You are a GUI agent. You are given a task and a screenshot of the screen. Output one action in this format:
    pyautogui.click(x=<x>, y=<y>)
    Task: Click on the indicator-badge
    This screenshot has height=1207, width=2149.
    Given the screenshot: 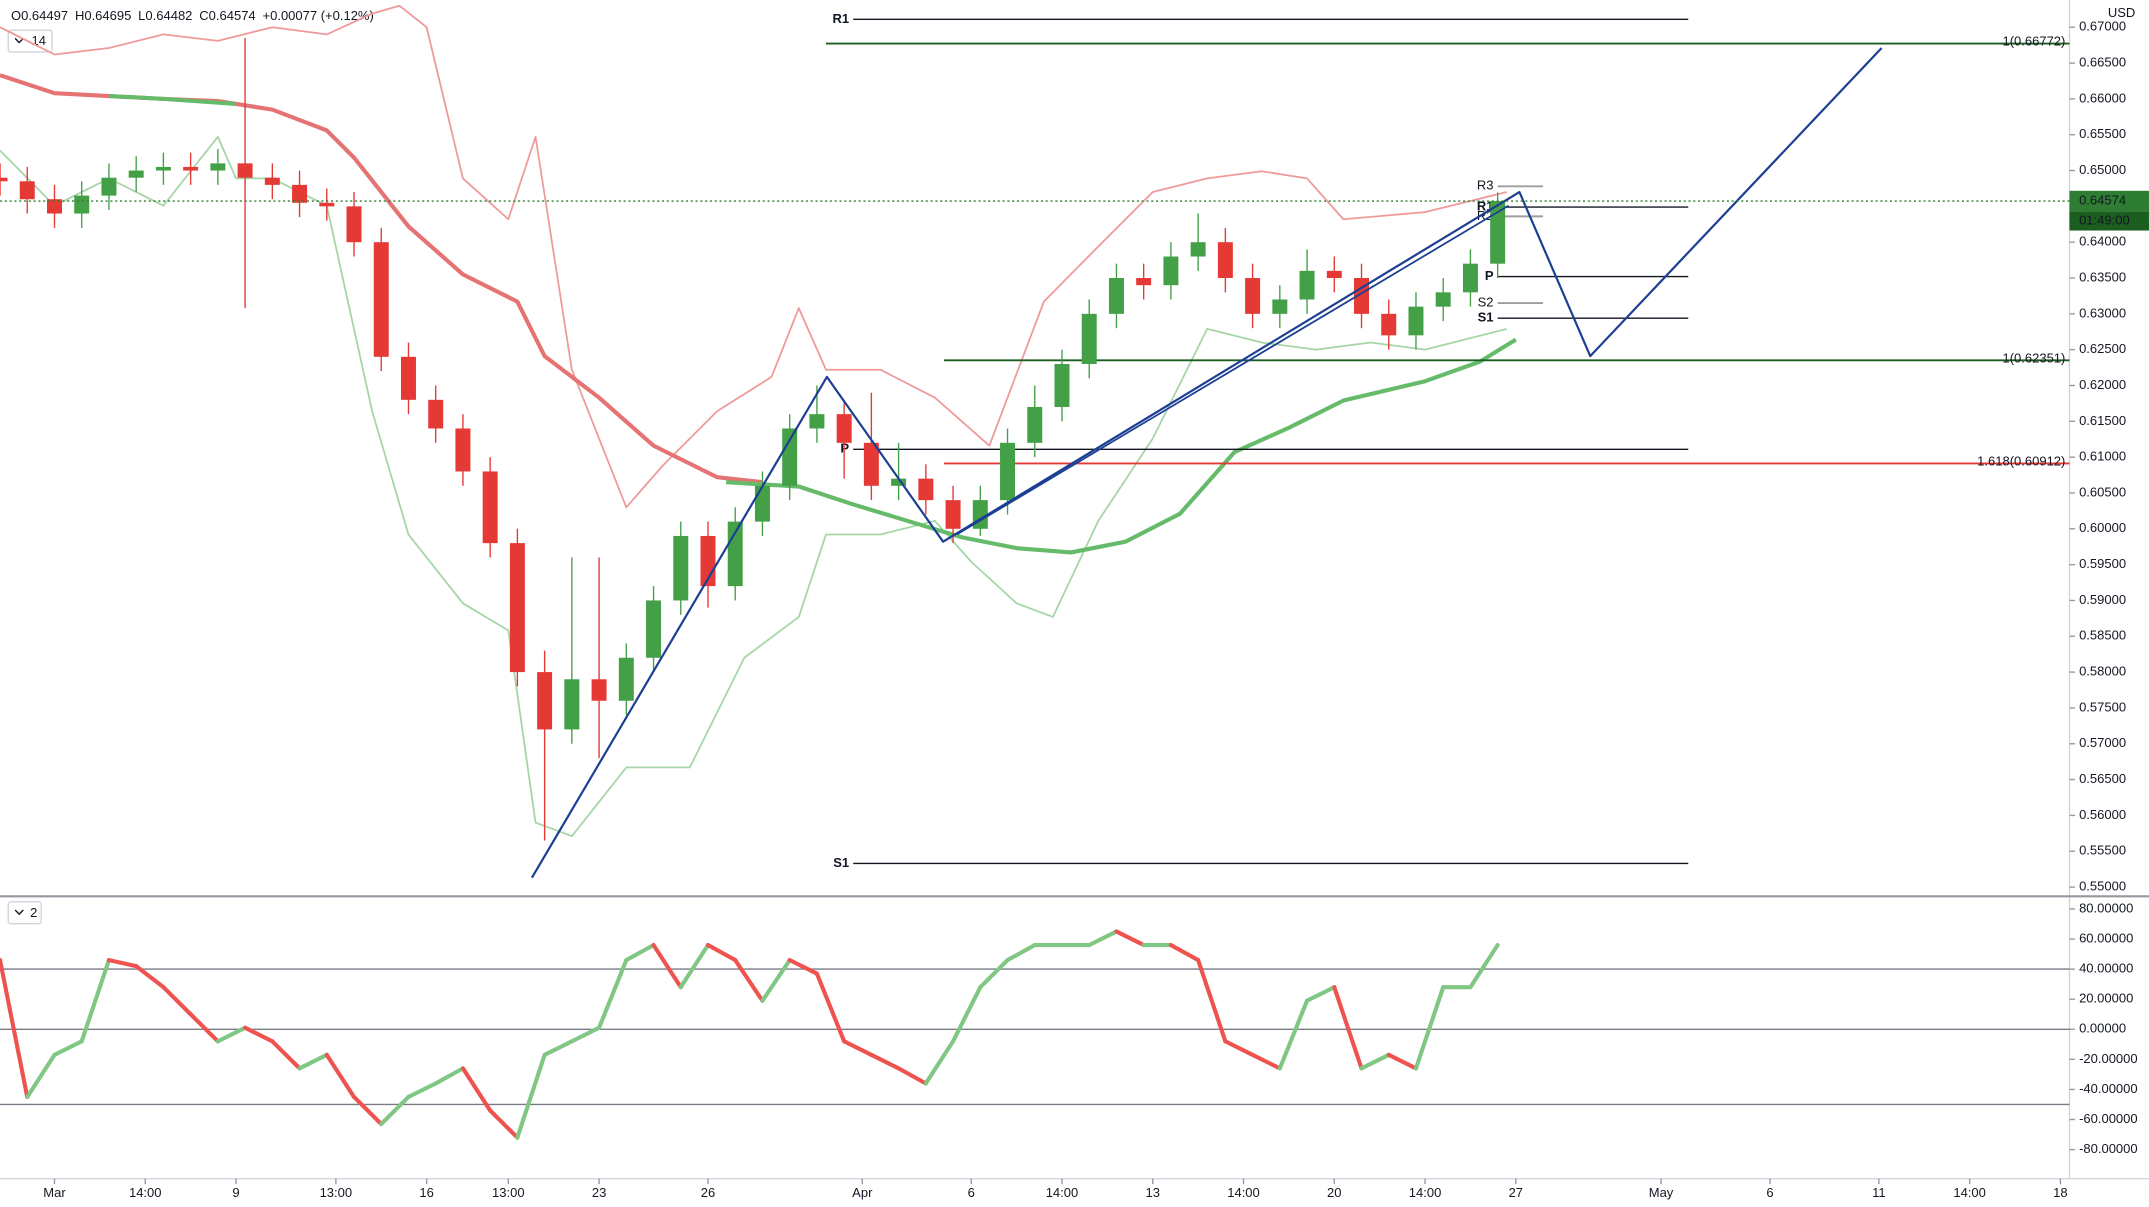 What is the action you would take?
    pyautogui.click(x=30, y=41)
    